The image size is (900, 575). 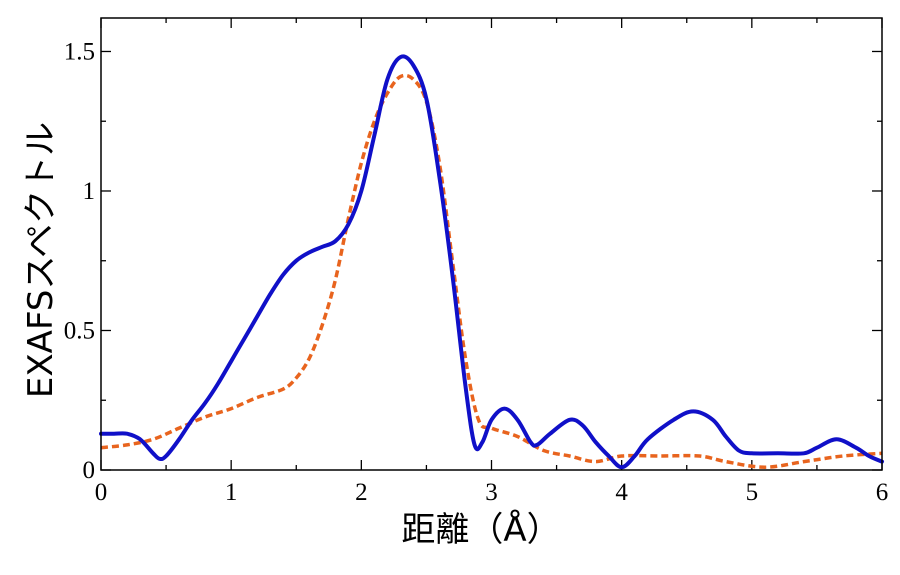 I want to click on y-tick-label: 1, so click(x=89, y=191).